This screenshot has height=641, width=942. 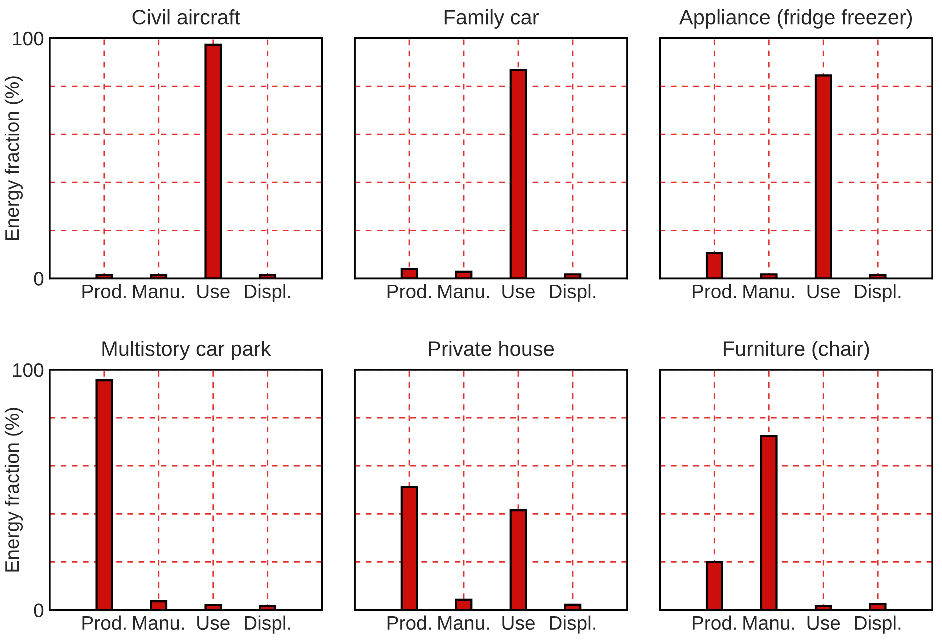 What do you see at coordinates (797, 350) in the screenshot?
I see `chart-title: Furniture (chair)` at bounding box center [797, 350].